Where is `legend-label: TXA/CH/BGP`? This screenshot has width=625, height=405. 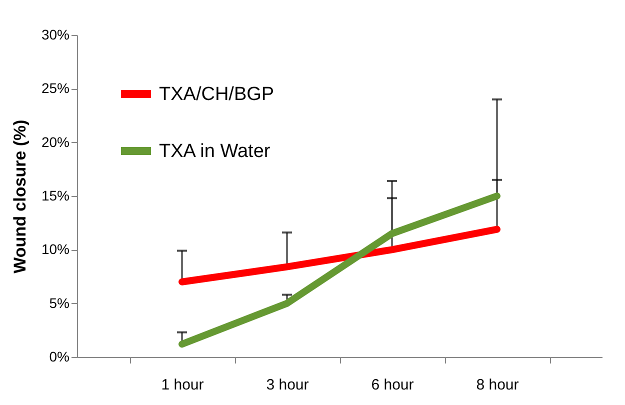
legend-label: TXA/CH/BGP is located at coordinates (216, 94).